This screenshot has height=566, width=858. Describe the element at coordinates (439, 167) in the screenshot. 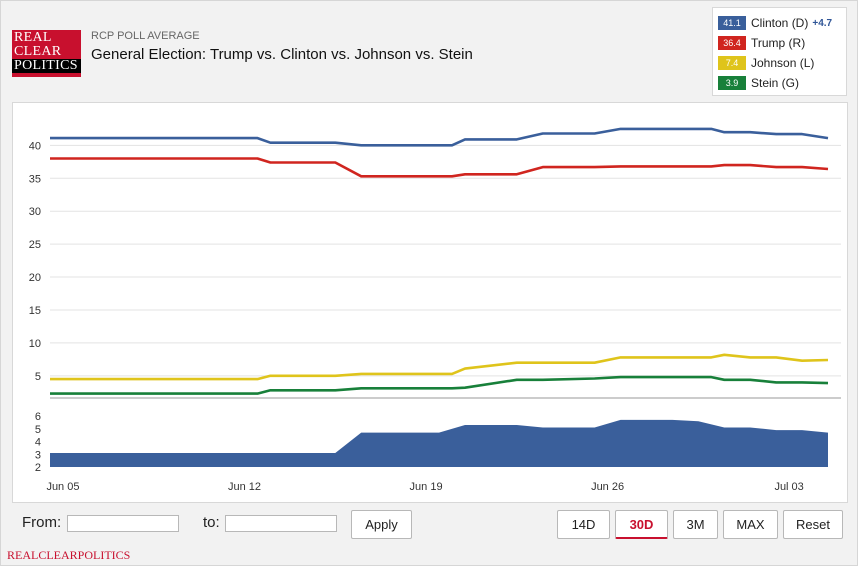

I see `series-line-trump` at that location.